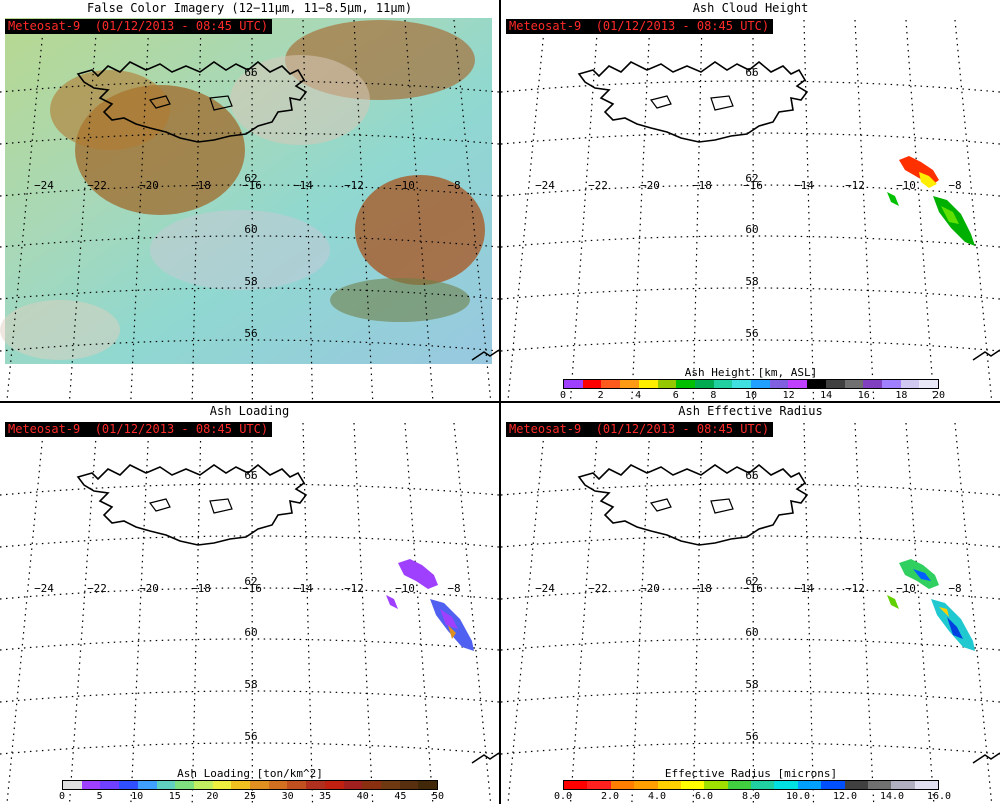 The image size is (1000, 804). Describe the element at coordinates (610, 796) in the screenshot. I see `colorbar-tick-label: 2.0` at that location.